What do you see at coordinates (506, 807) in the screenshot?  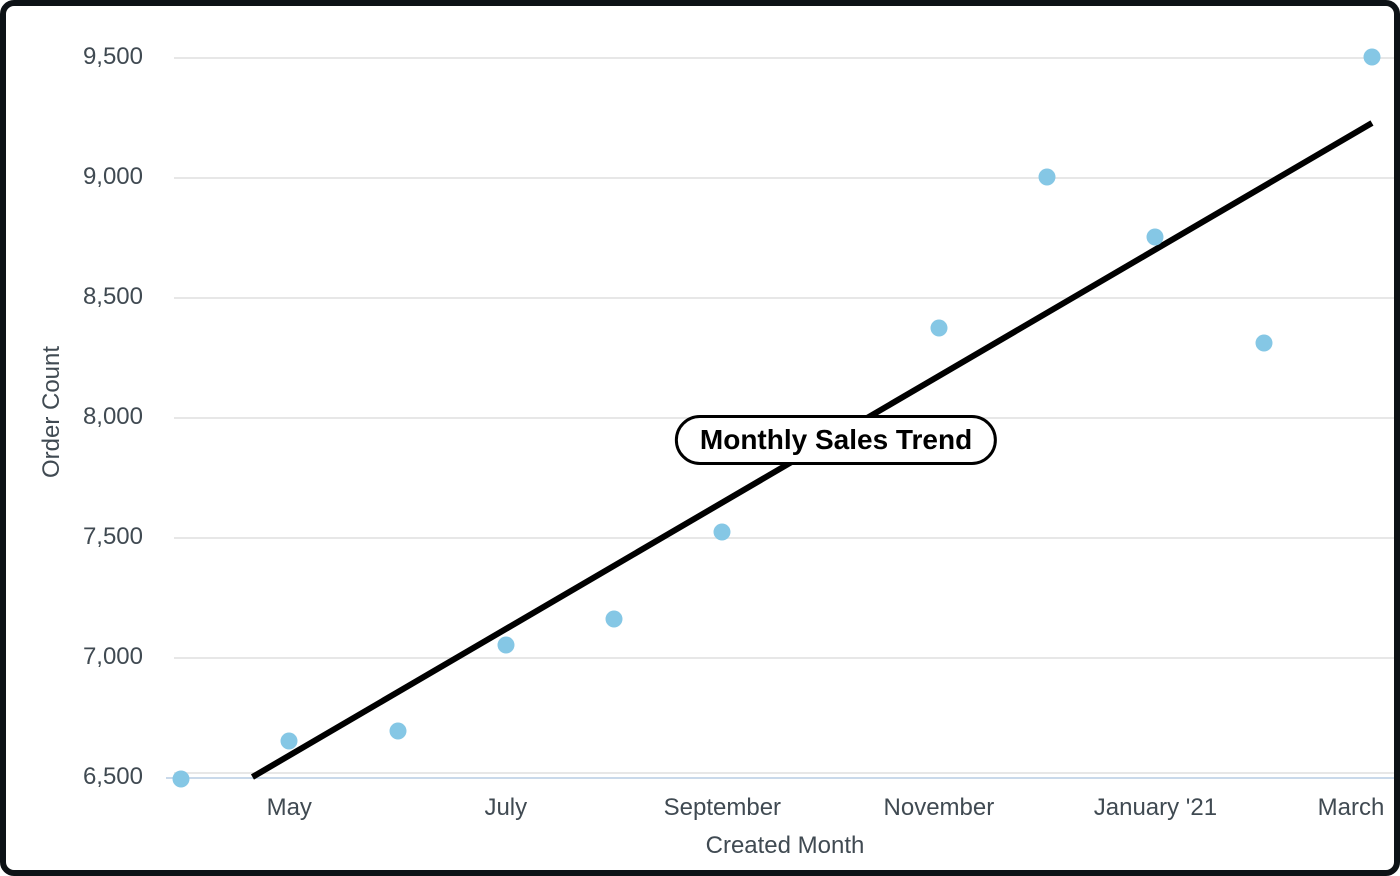 I see `x-tick-label: July` at bounding box center [506, 807].